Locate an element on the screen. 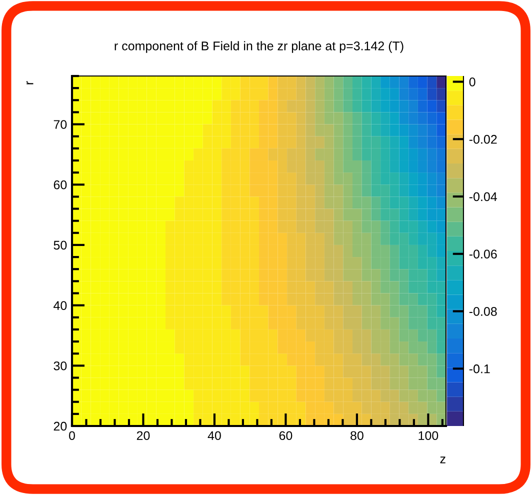 Image resolution: width=532 pixels, height=495 pixels. x-tick-label: 40 is located at coordinates (214, 435).